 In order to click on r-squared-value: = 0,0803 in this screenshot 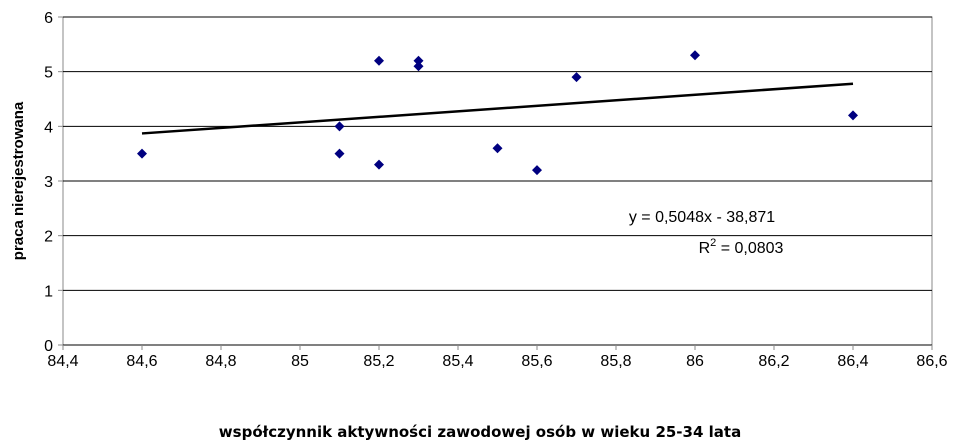, I will do `click(749, 248)`.